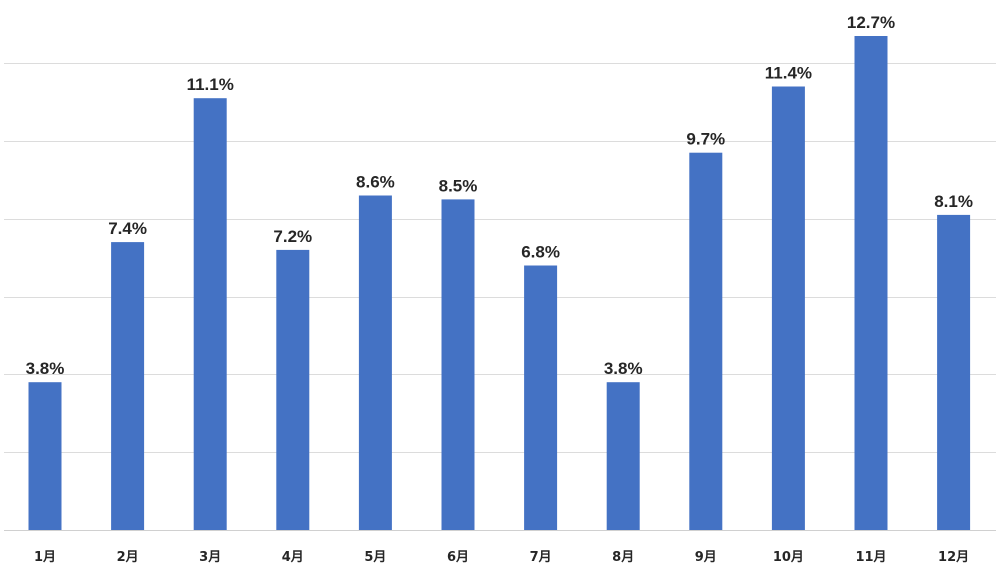 The height and width of the screenshot is (570, 1000). What do you see at coordinates (293, 557) in the screenshot?
I see `x-tick-label-4: 4月` at bounding box center [293, 557].